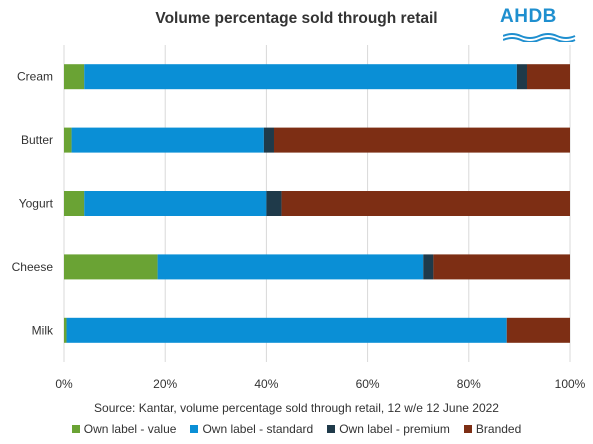  What do you see at coordinates (539, 37) in the screenshot?
I see `wave-icon` at bounding box center [539, 37].